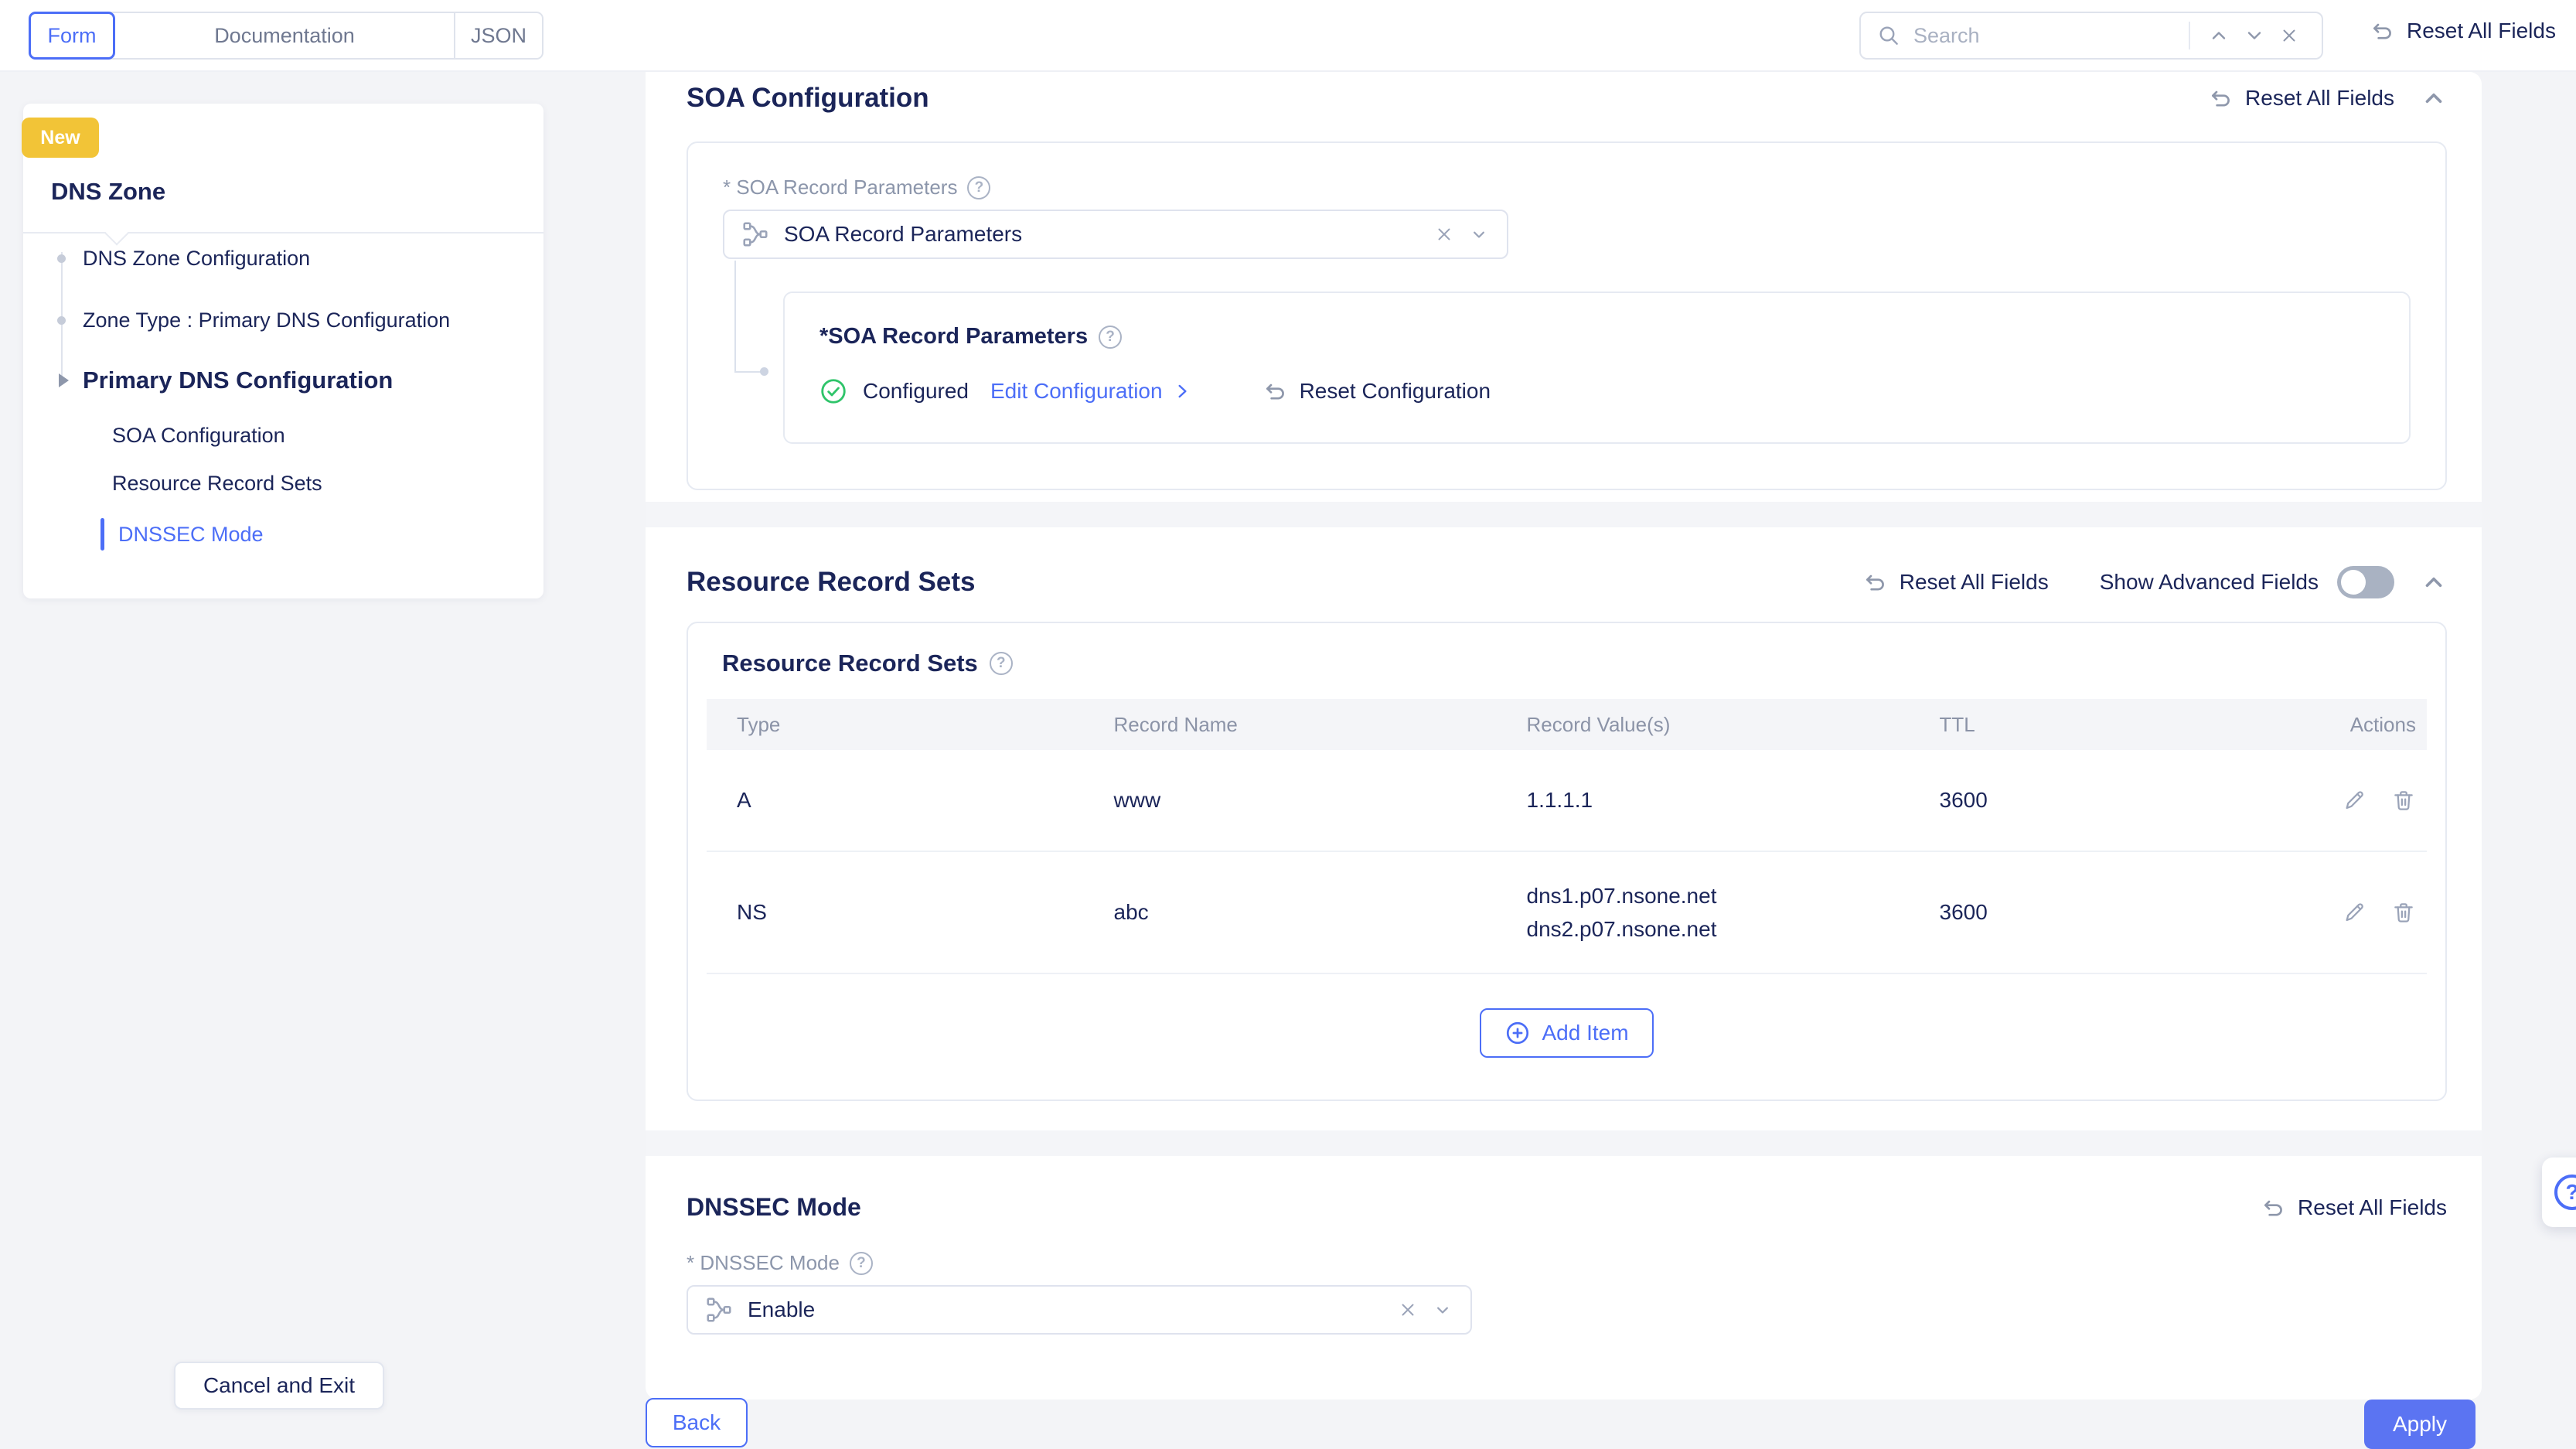  I want to click on sidebar-item-label: Primary DNS Configuration, so click(239, 380).